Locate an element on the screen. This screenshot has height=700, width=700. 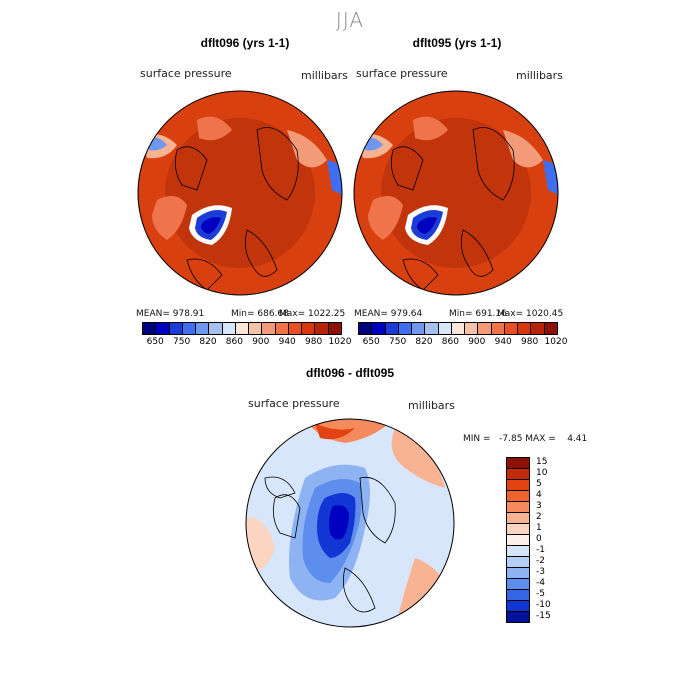
panel1-polar-map is located at coordinates (240, 193).